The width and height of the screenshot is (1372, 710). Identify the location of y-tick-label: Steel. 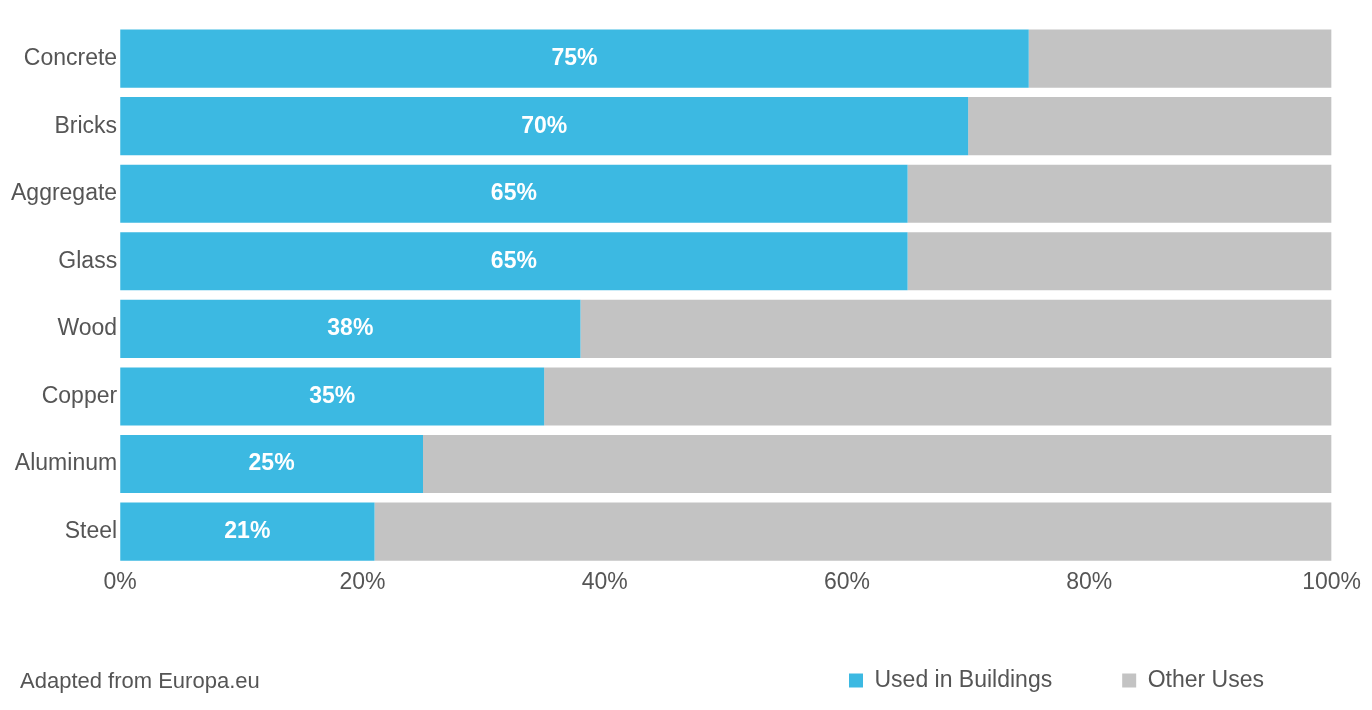
(91, 529).